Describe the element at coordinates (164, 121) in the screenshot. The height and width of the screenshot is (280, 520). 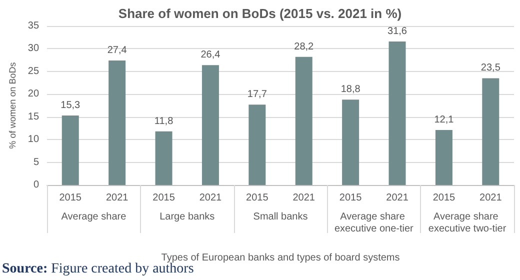
I see `data-label: 11,8` at that location.